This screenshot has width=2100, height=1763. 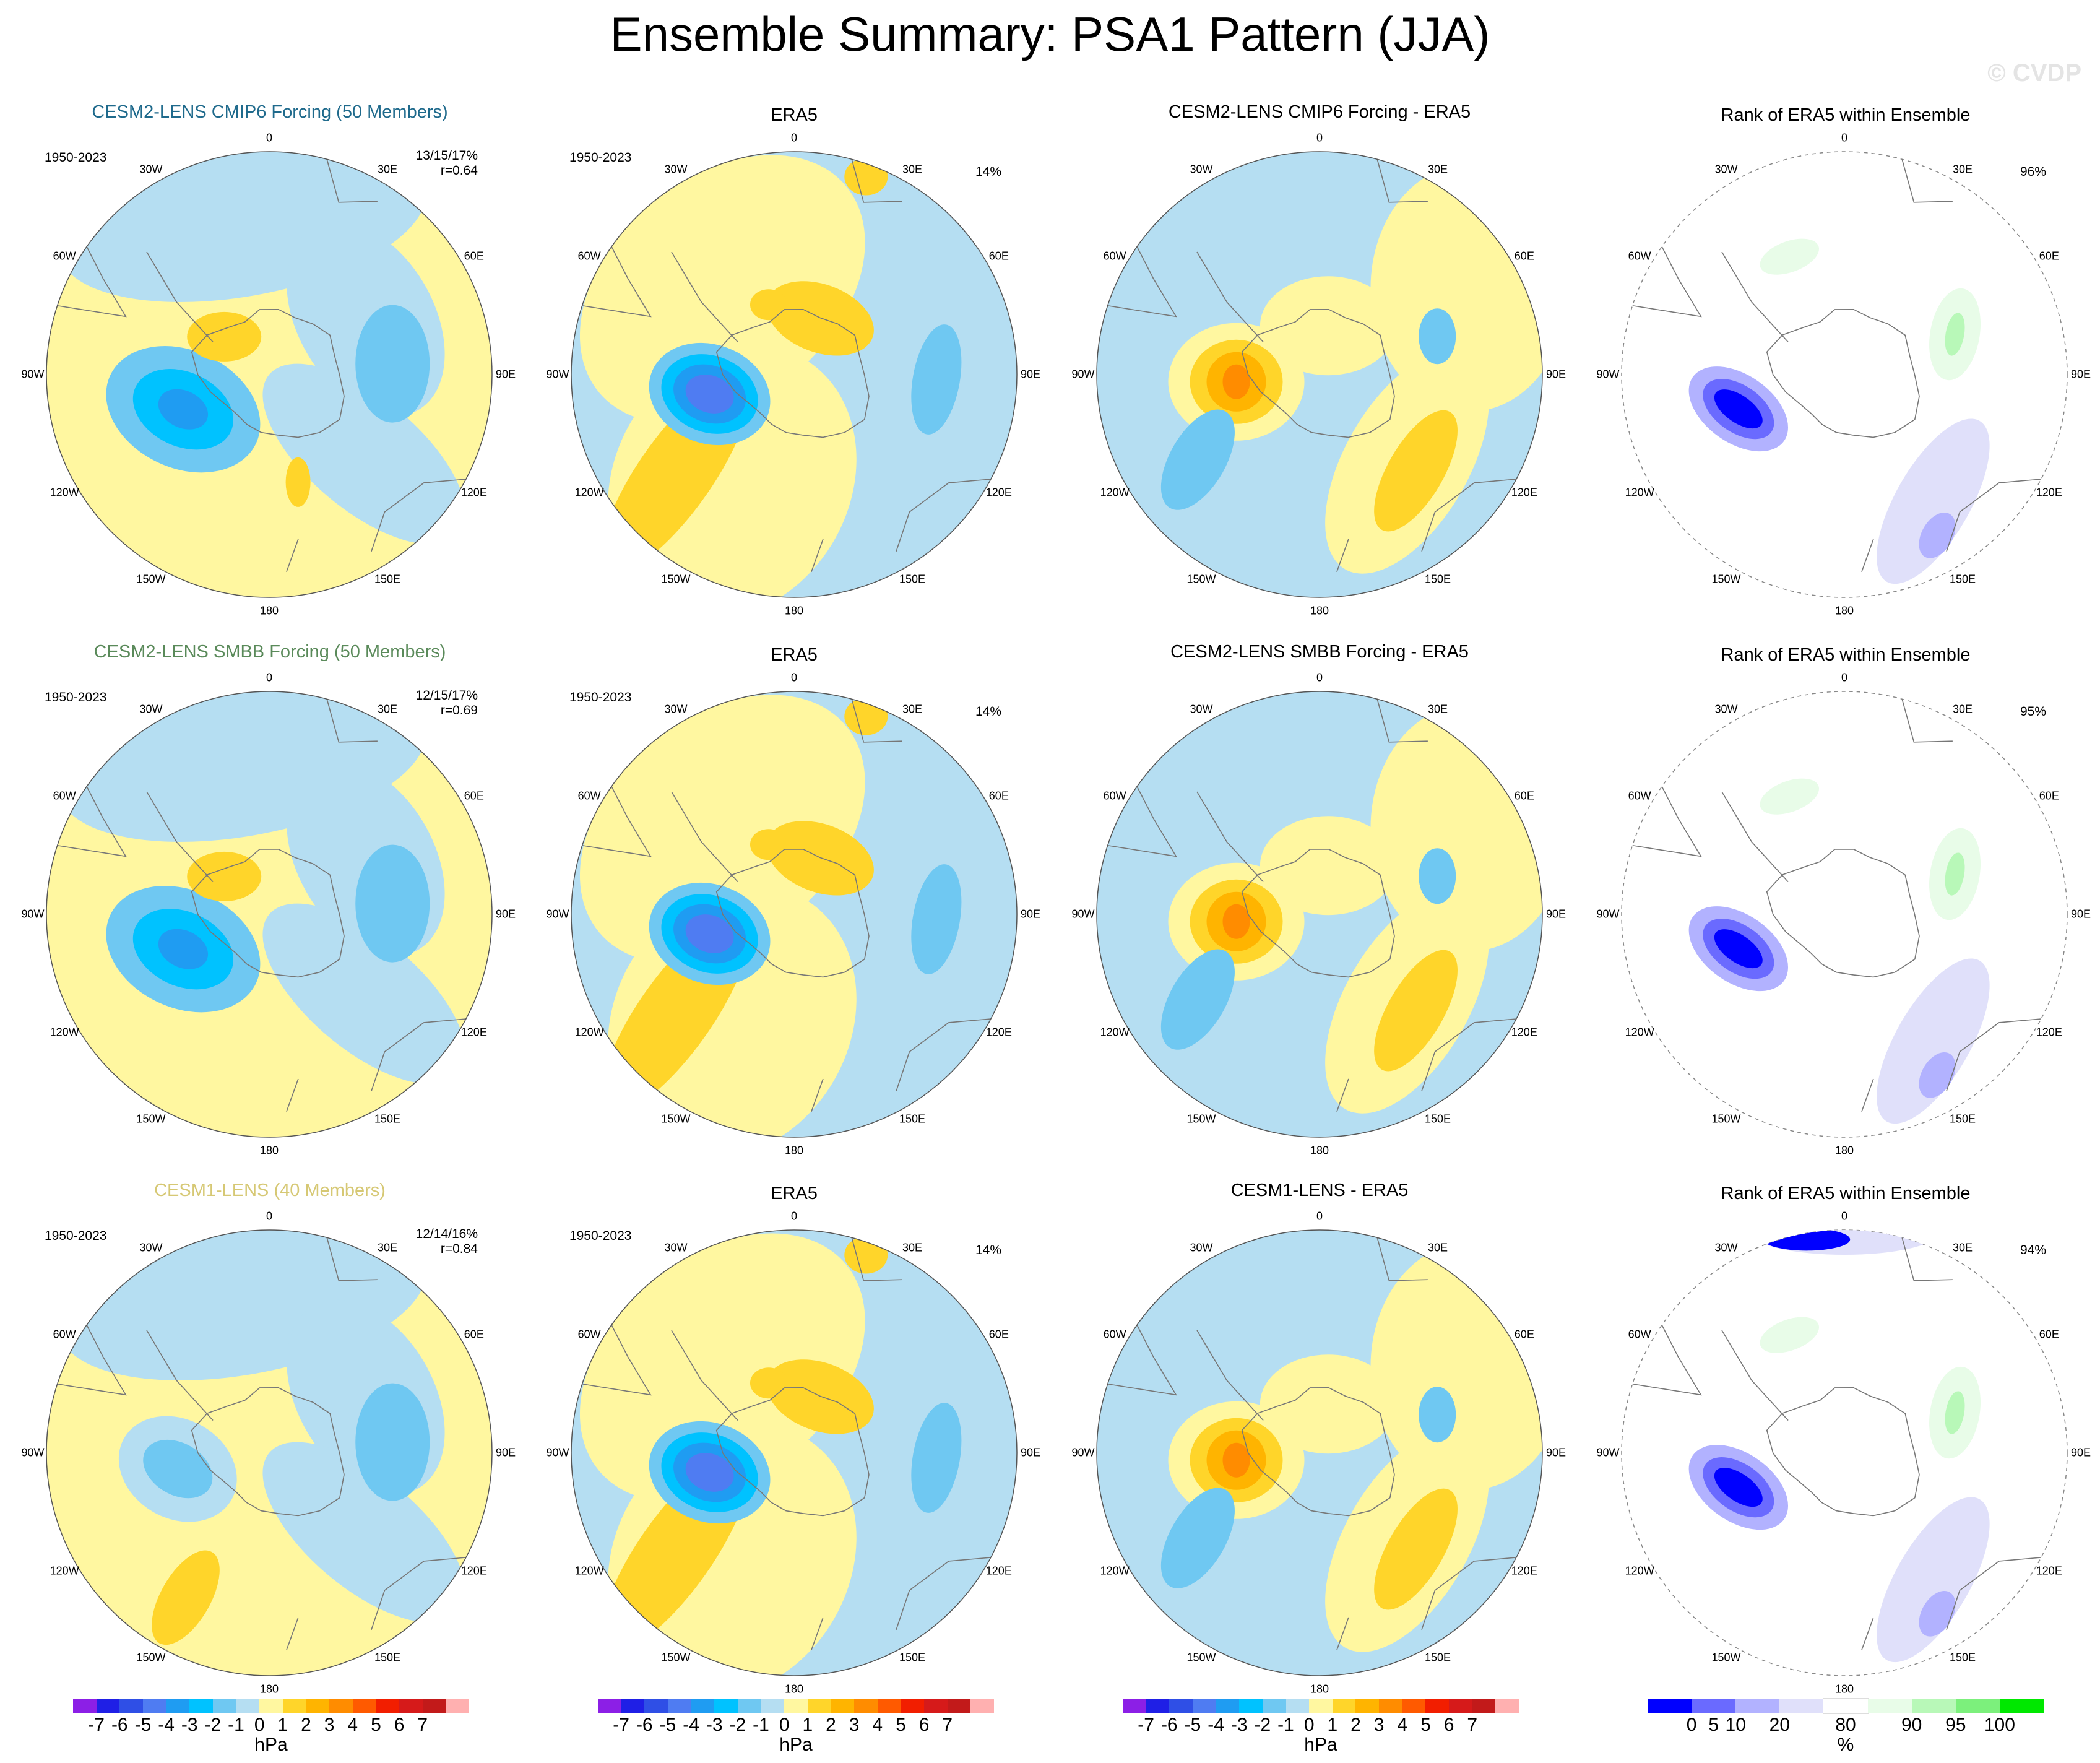 What do you see at coordinates (1735, 1725) in the screenshot?
I see `colorbar-tick-label: 10` at bounding box center [1735, 1725].